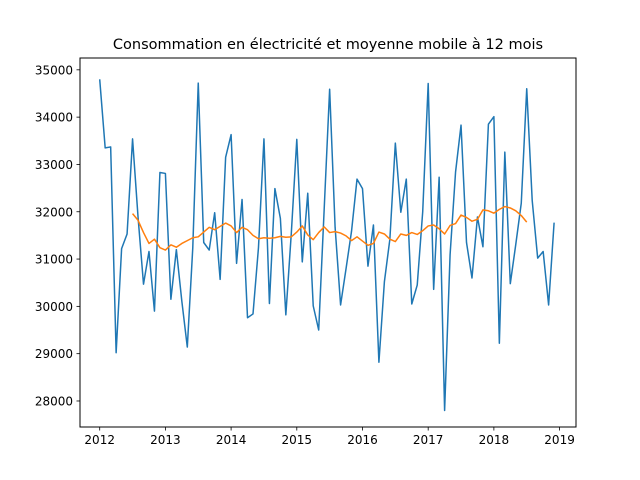 Image resolution: width=640 pixels, height=480 pixels. What do you see at coordinates (54, 401) in the screenshot?
I see `y-tick-label: 28000` at bounding box center [54, 401].